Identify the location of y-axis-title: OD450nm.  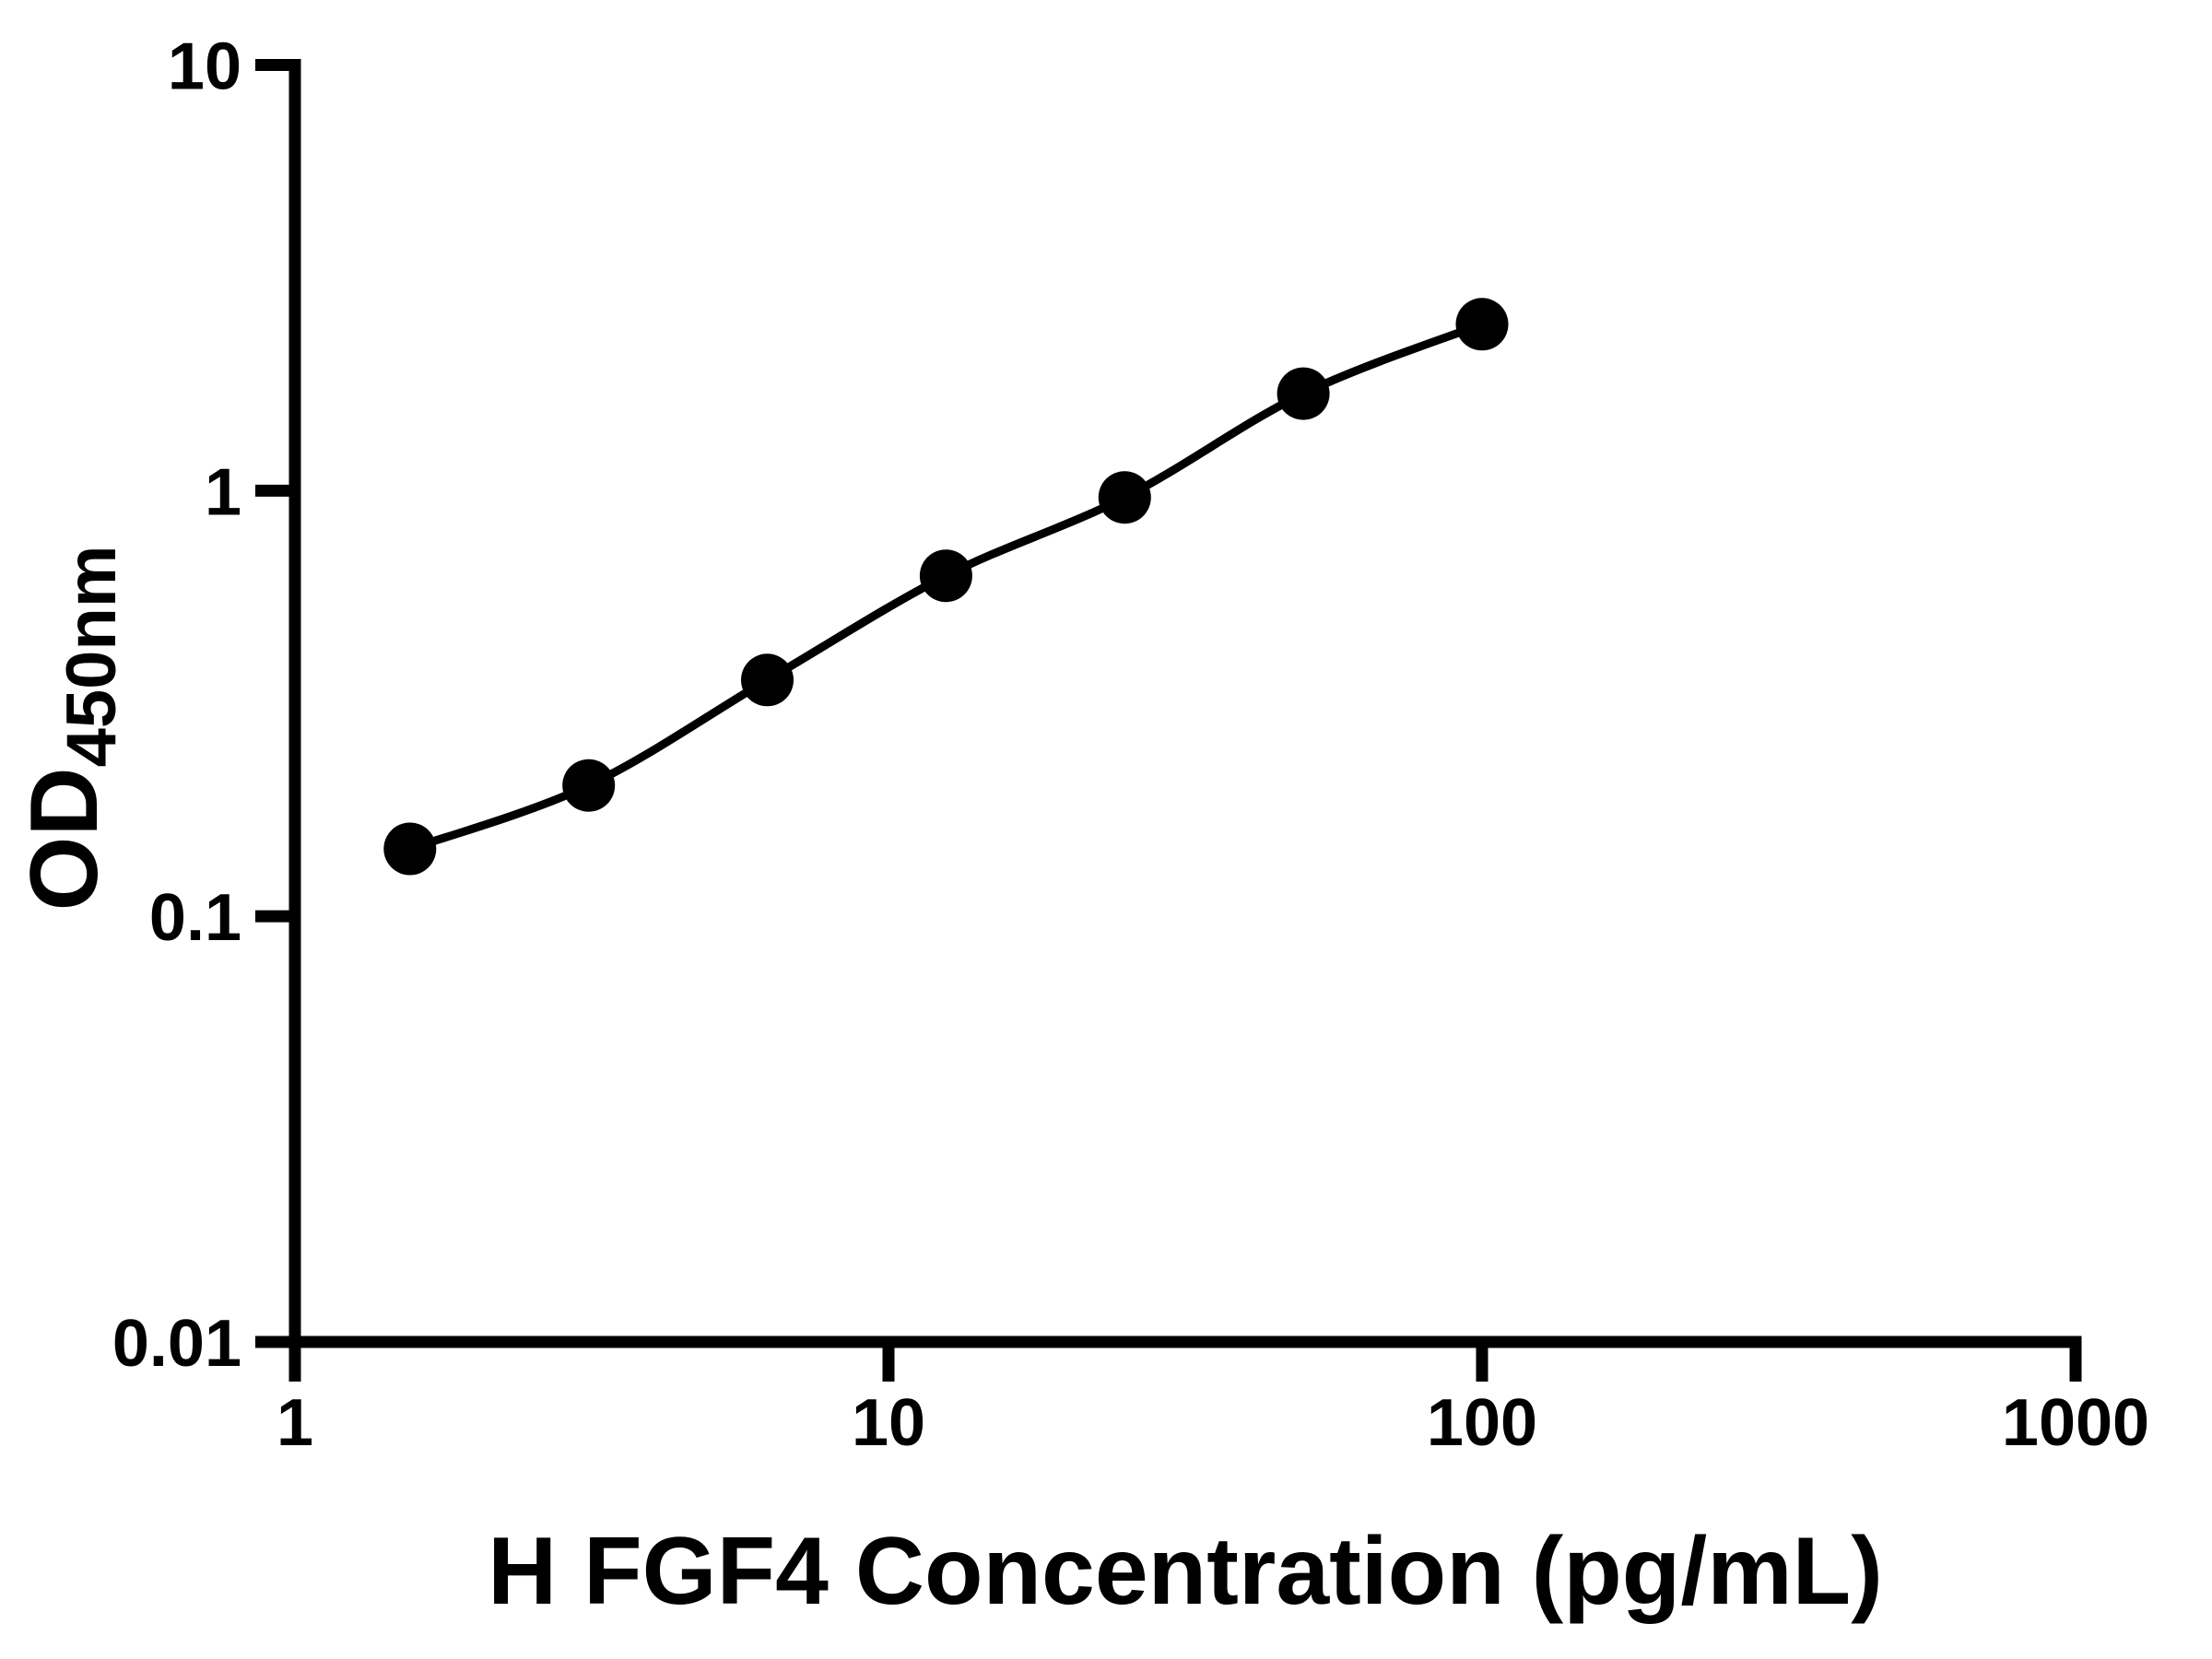
(71, 729).